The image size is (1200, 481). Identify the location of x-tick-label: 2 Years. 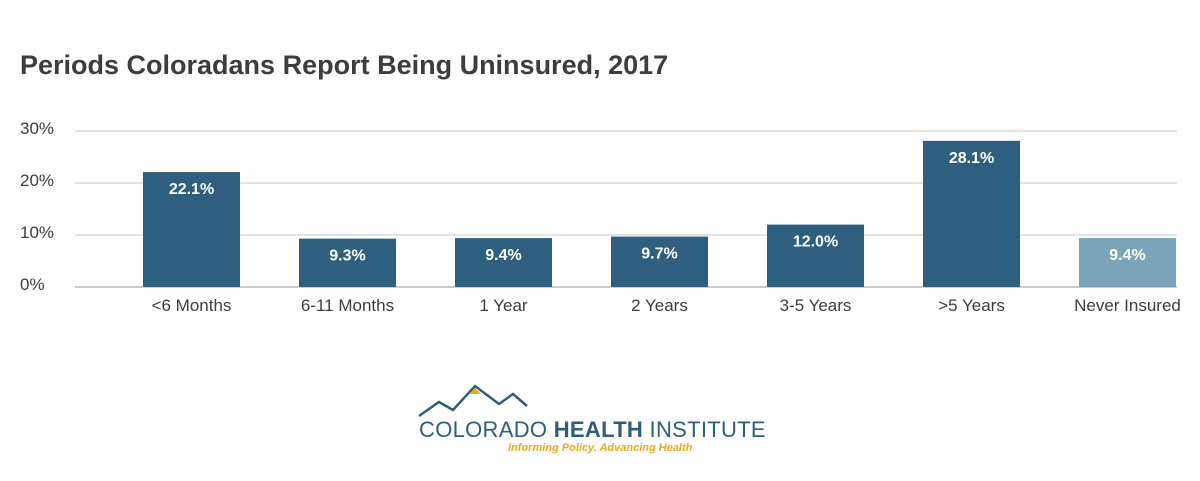
(659, 305).